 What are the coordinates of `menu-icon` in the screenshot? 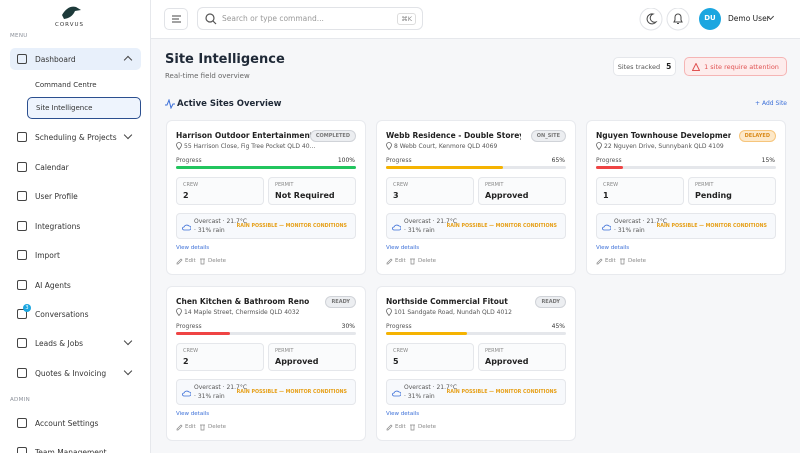 It's located at (176, 19).